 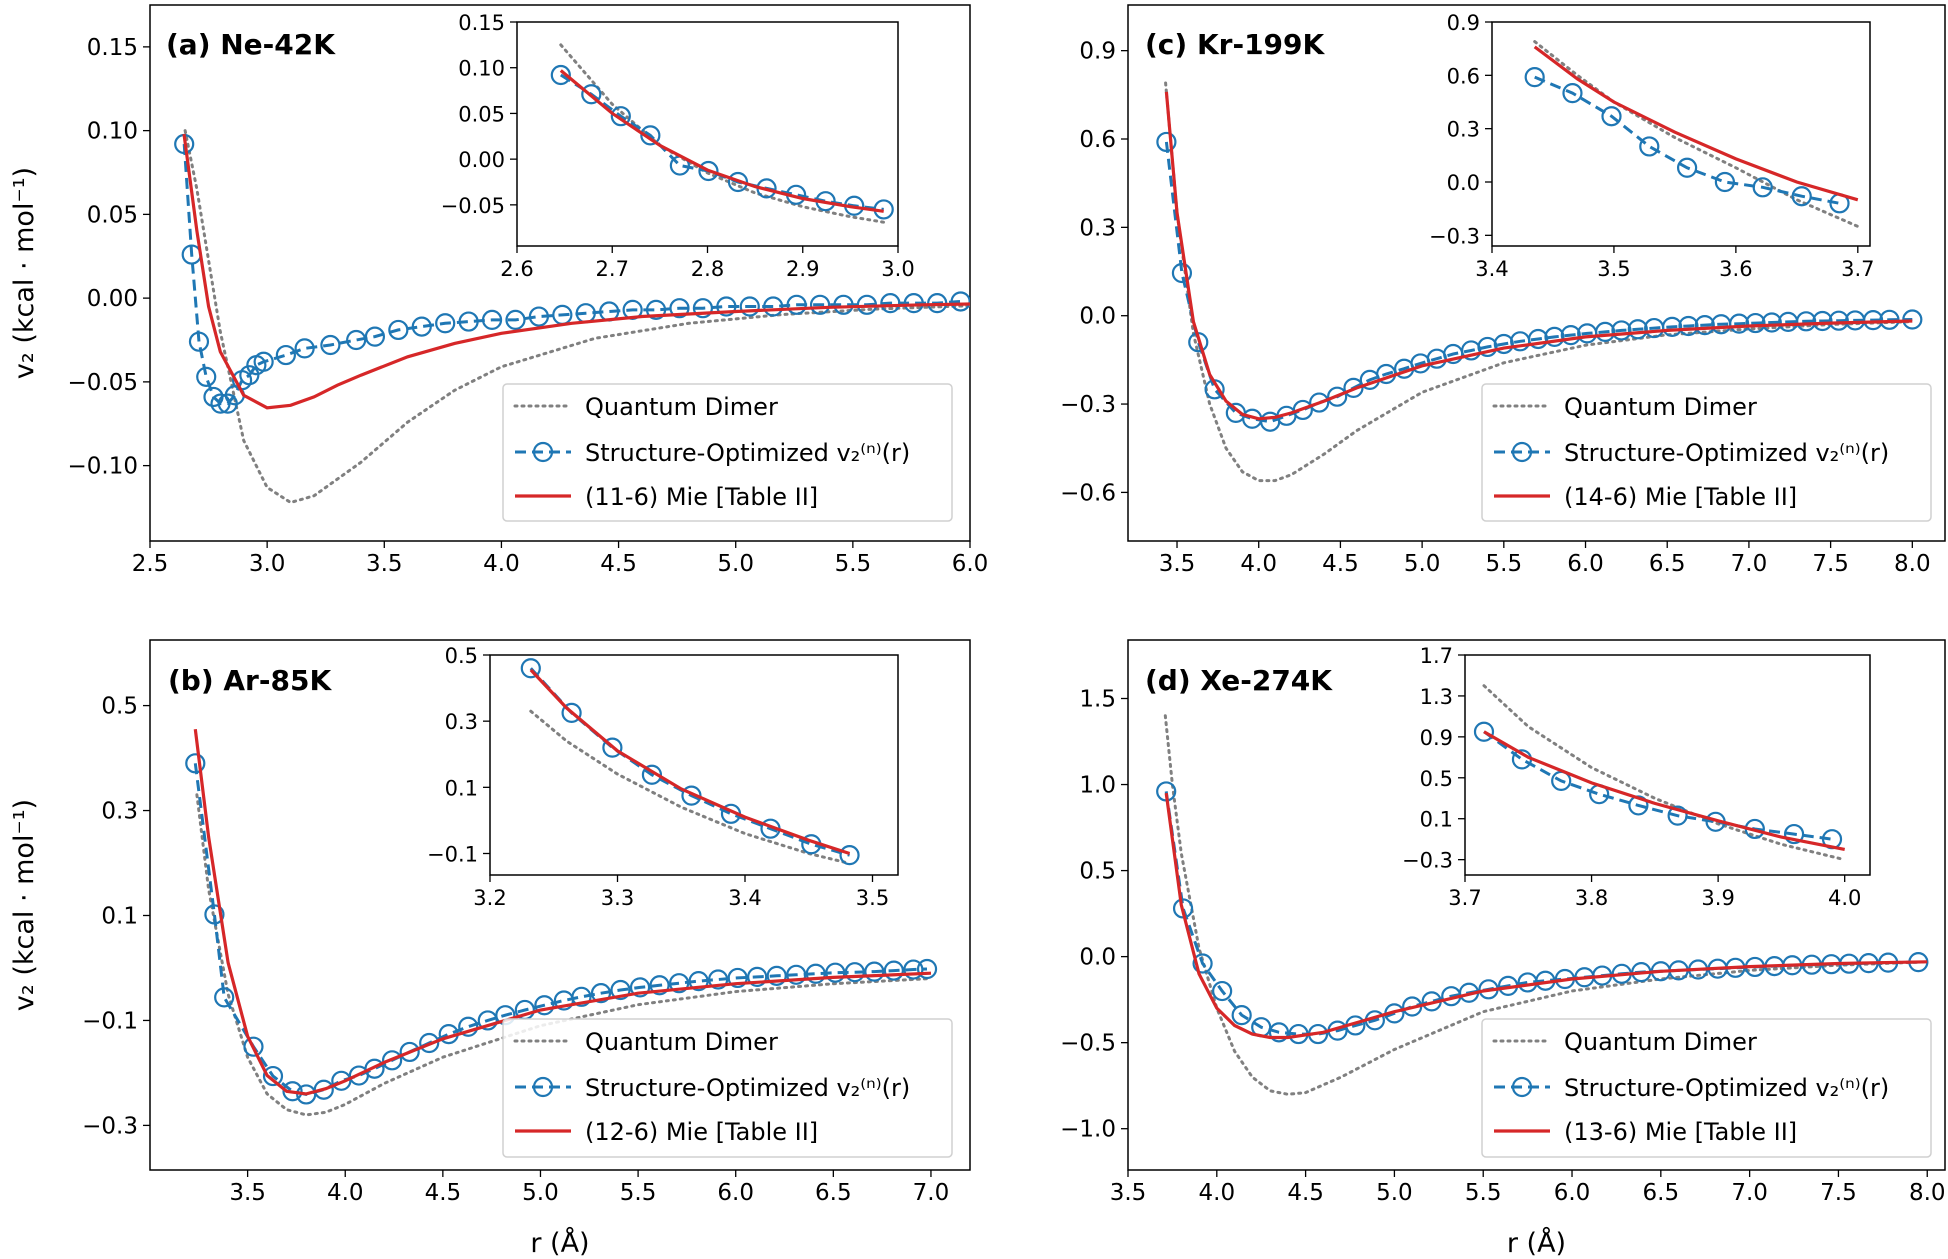 I want to click on panel-d-mie-line, so click(x=1546, y=916).